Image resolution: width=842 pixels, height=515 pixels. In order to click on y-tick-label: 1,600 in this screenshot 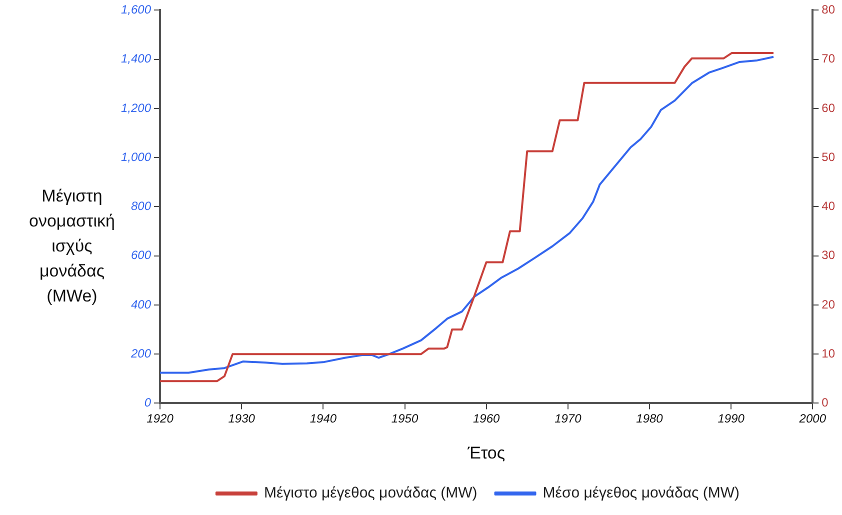, I will do `click(136, 9)`.